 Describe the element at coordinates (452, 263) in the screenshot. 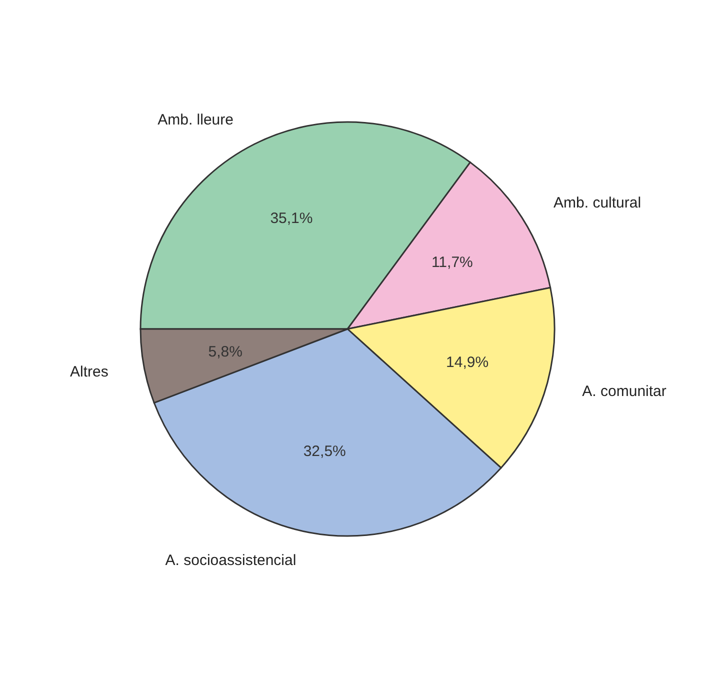

I see `data-label: 11,7%` at that location.